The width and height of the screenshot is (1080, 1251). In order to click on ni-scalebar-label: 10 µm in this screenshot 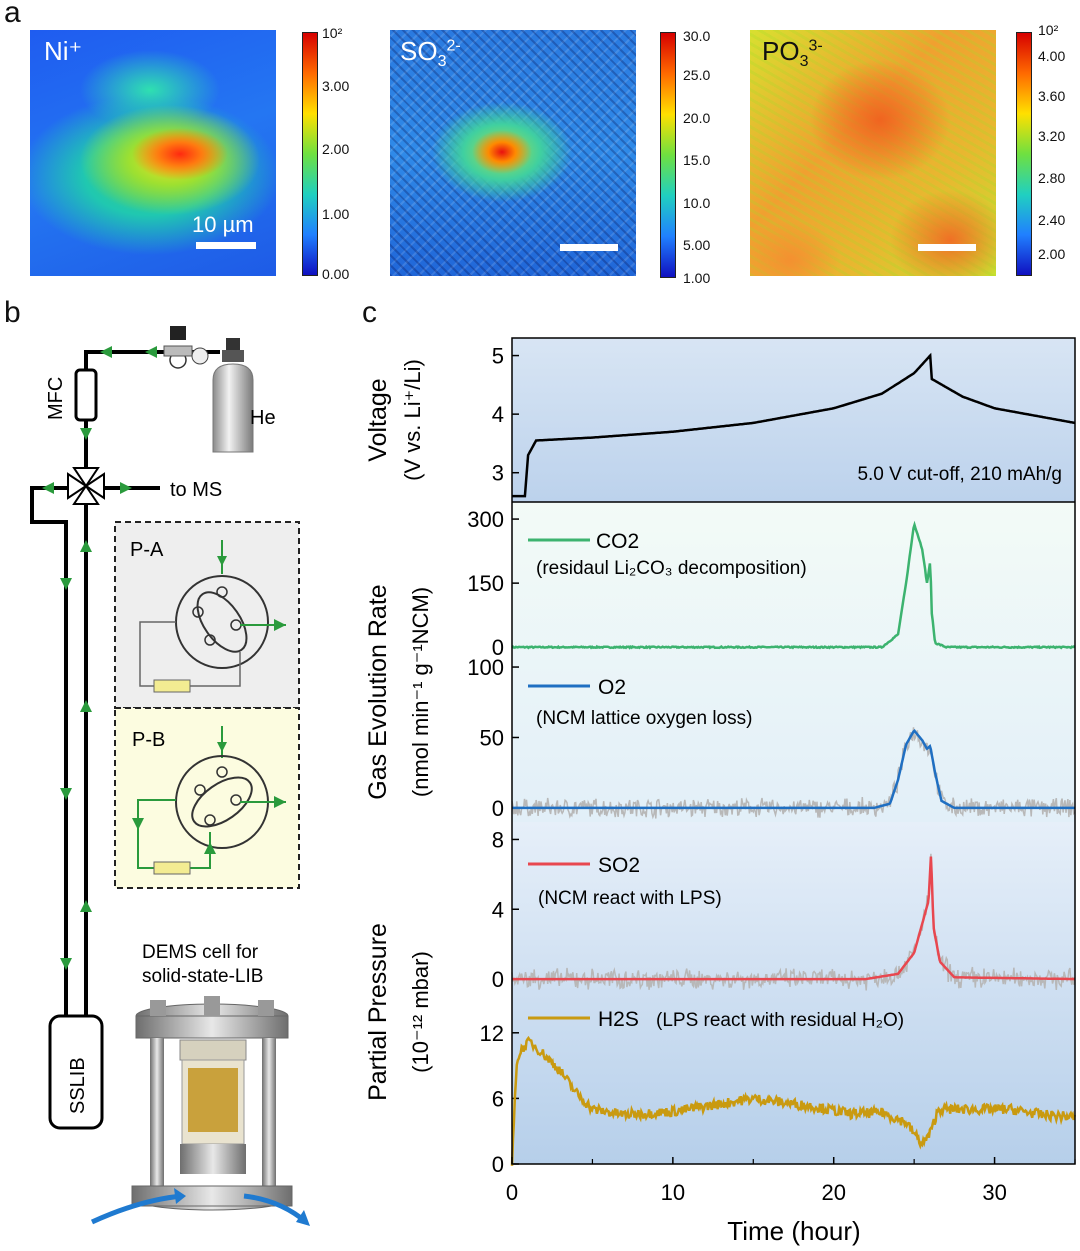, I will do `click(223, 224)`.